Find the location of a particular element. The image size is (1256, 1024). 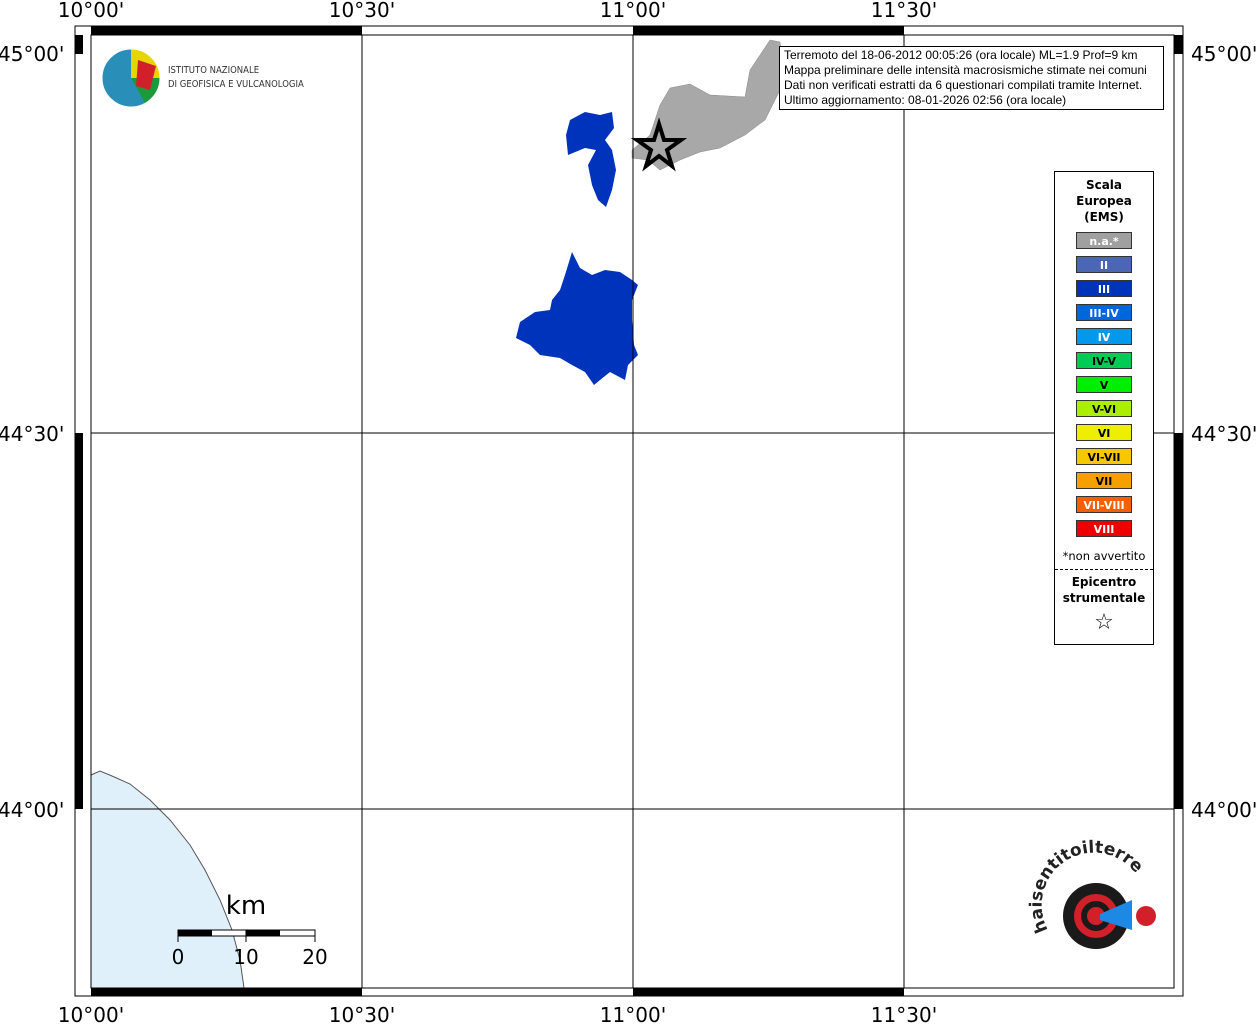

scale-tick: 0 is located at coordinates (178, 957).